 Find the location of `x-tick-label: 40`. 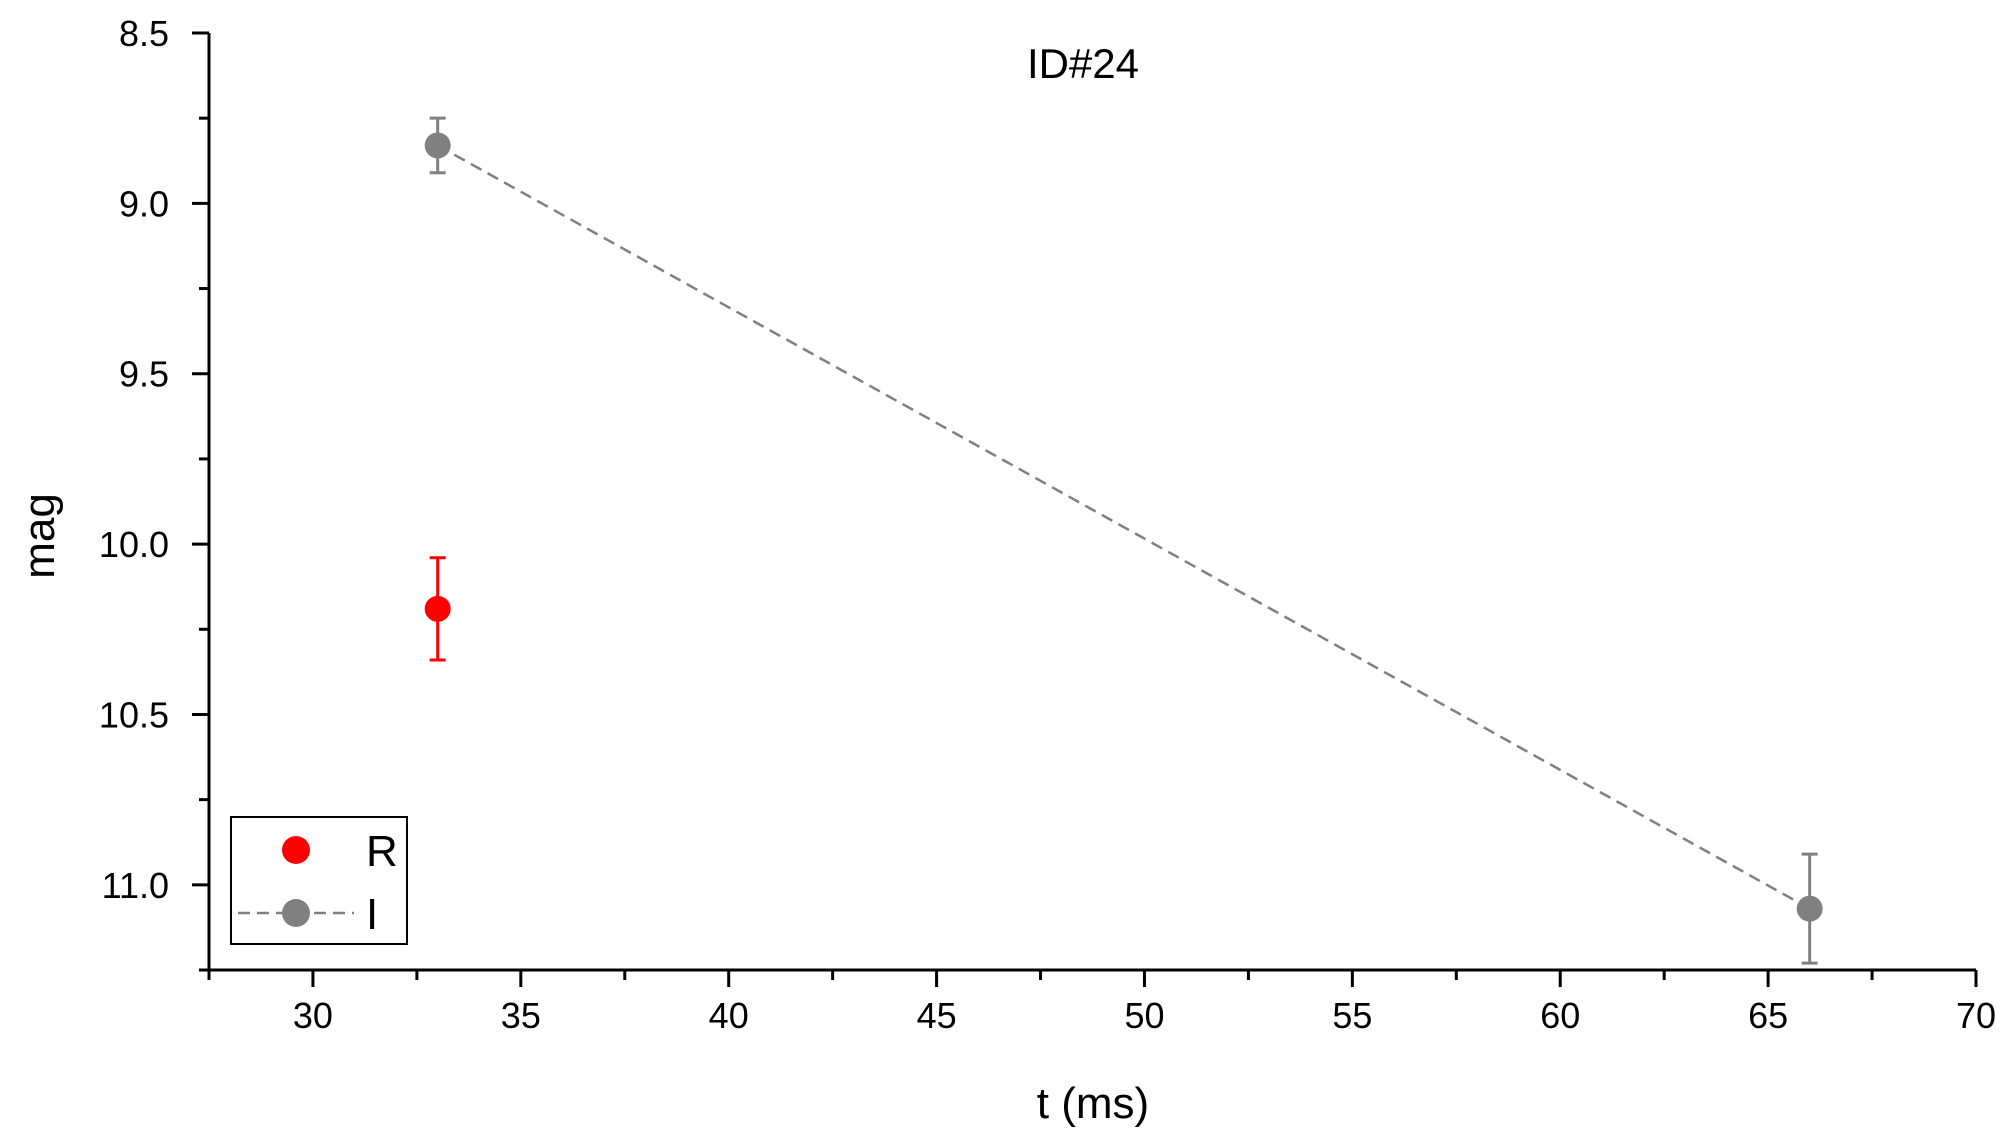

x-tick-label: 40 is located at coordinates (729, 1015).